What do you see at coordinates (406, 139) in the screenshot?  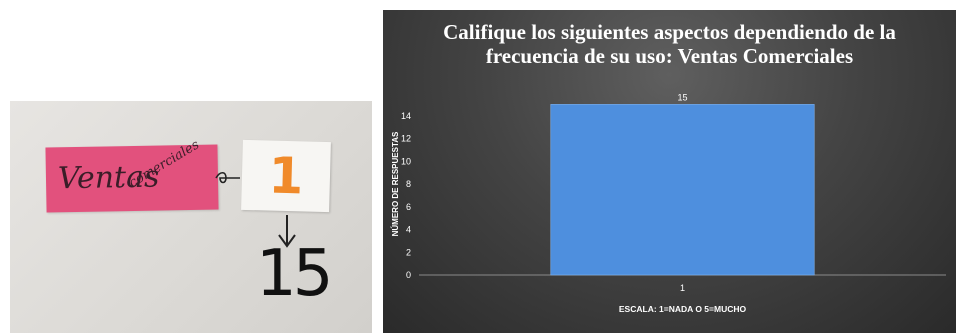 I see `y-tick-label: 12` at bounding box center [406, 139].